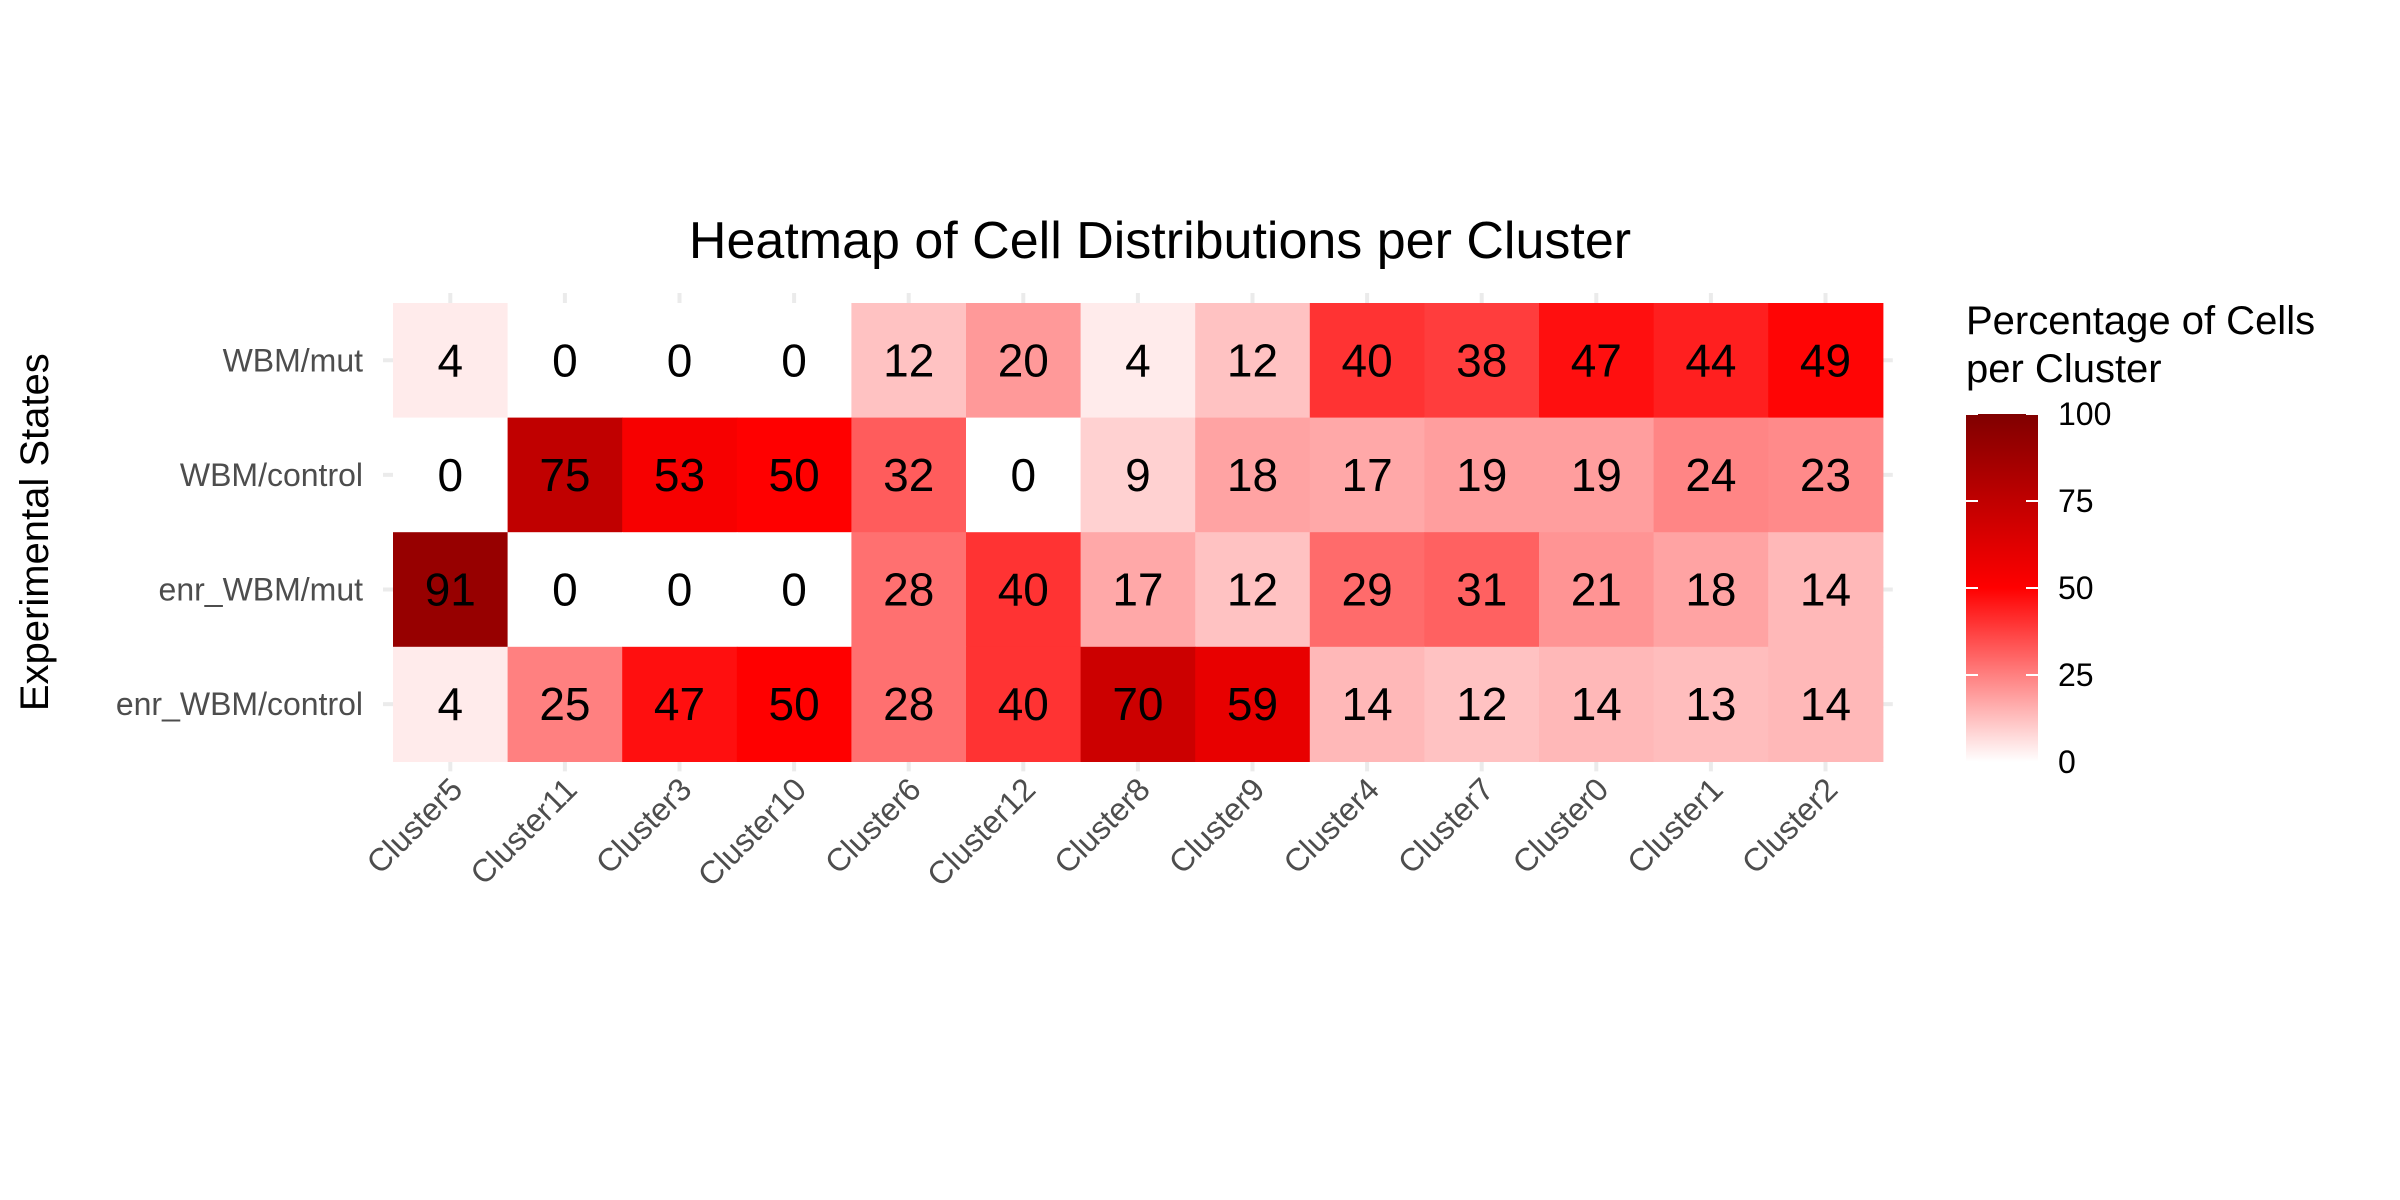  I want to click on cell-value-label: 21, so click(1596, 590).